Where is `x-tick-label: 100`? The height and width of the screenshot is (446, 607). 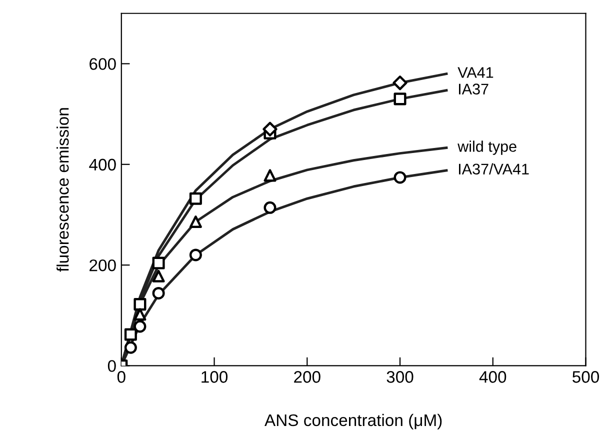 x-tick-label: 100 is located at coordinates (215, 377).